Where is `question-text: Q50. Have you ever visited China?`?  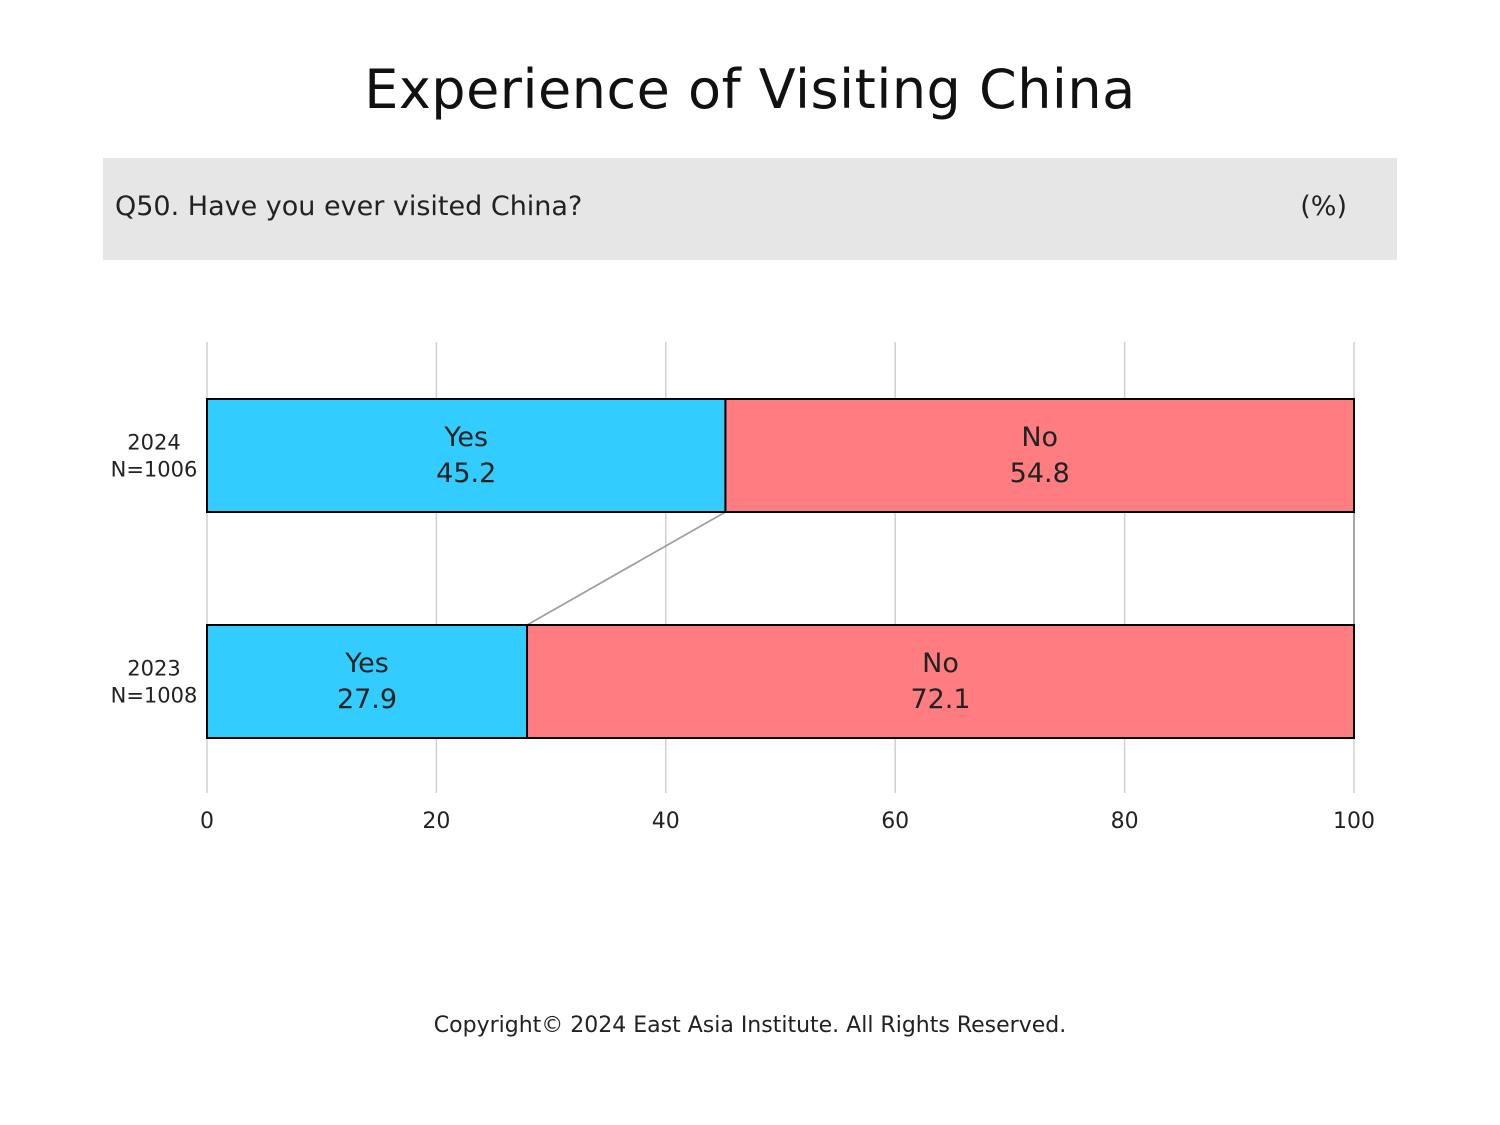 question-text: Q50. Have you ever visited China? is located at coordinates (349, 206).